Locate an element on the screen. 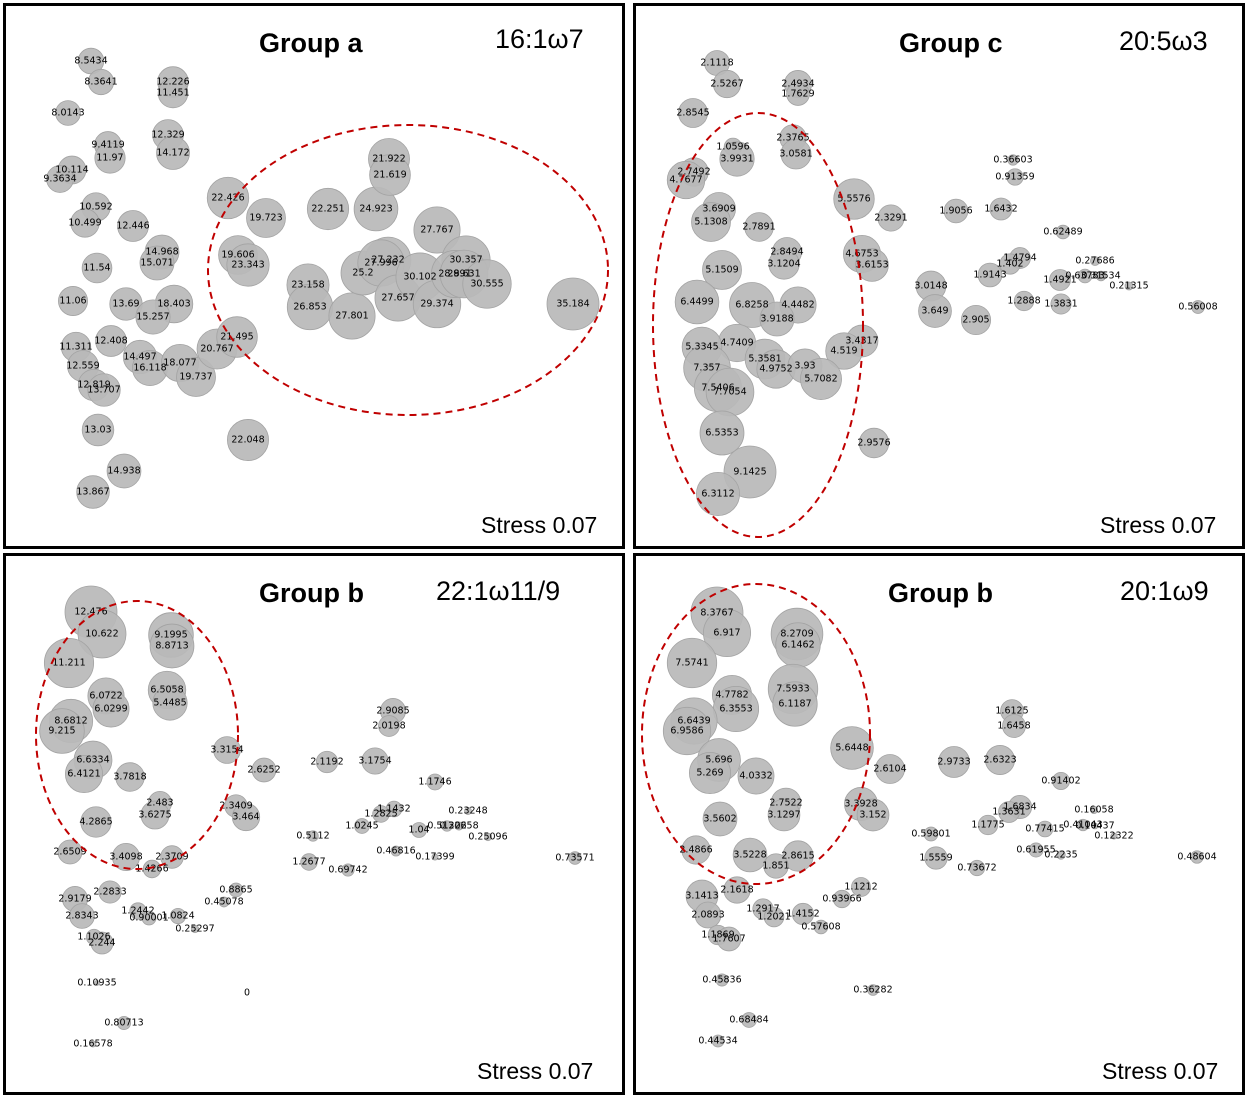  bubble-value-label: 7.5741 is located at coordinates (691, 663).